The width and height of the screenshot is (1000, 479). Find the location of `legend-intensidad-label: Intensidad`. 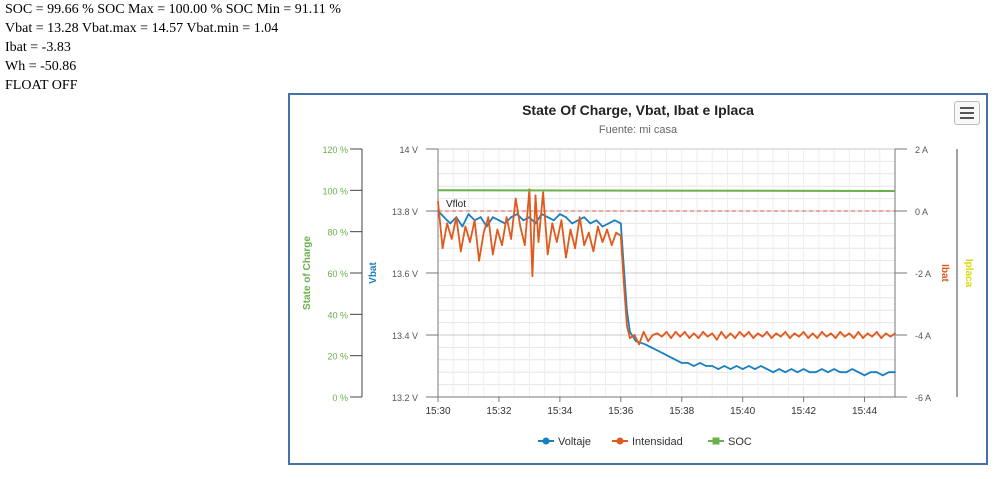

legend-intensidad-label: Intensidad is located at coordinates (657, 442).